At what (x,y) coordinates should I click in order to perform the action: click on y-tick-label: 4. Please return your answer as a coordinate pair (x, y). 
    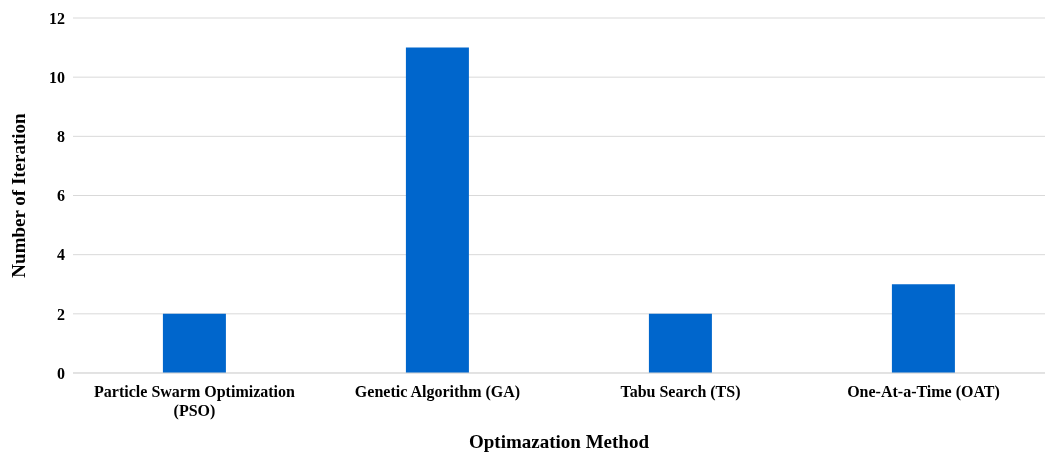
    Looking at the image, I should click on (61, 255).